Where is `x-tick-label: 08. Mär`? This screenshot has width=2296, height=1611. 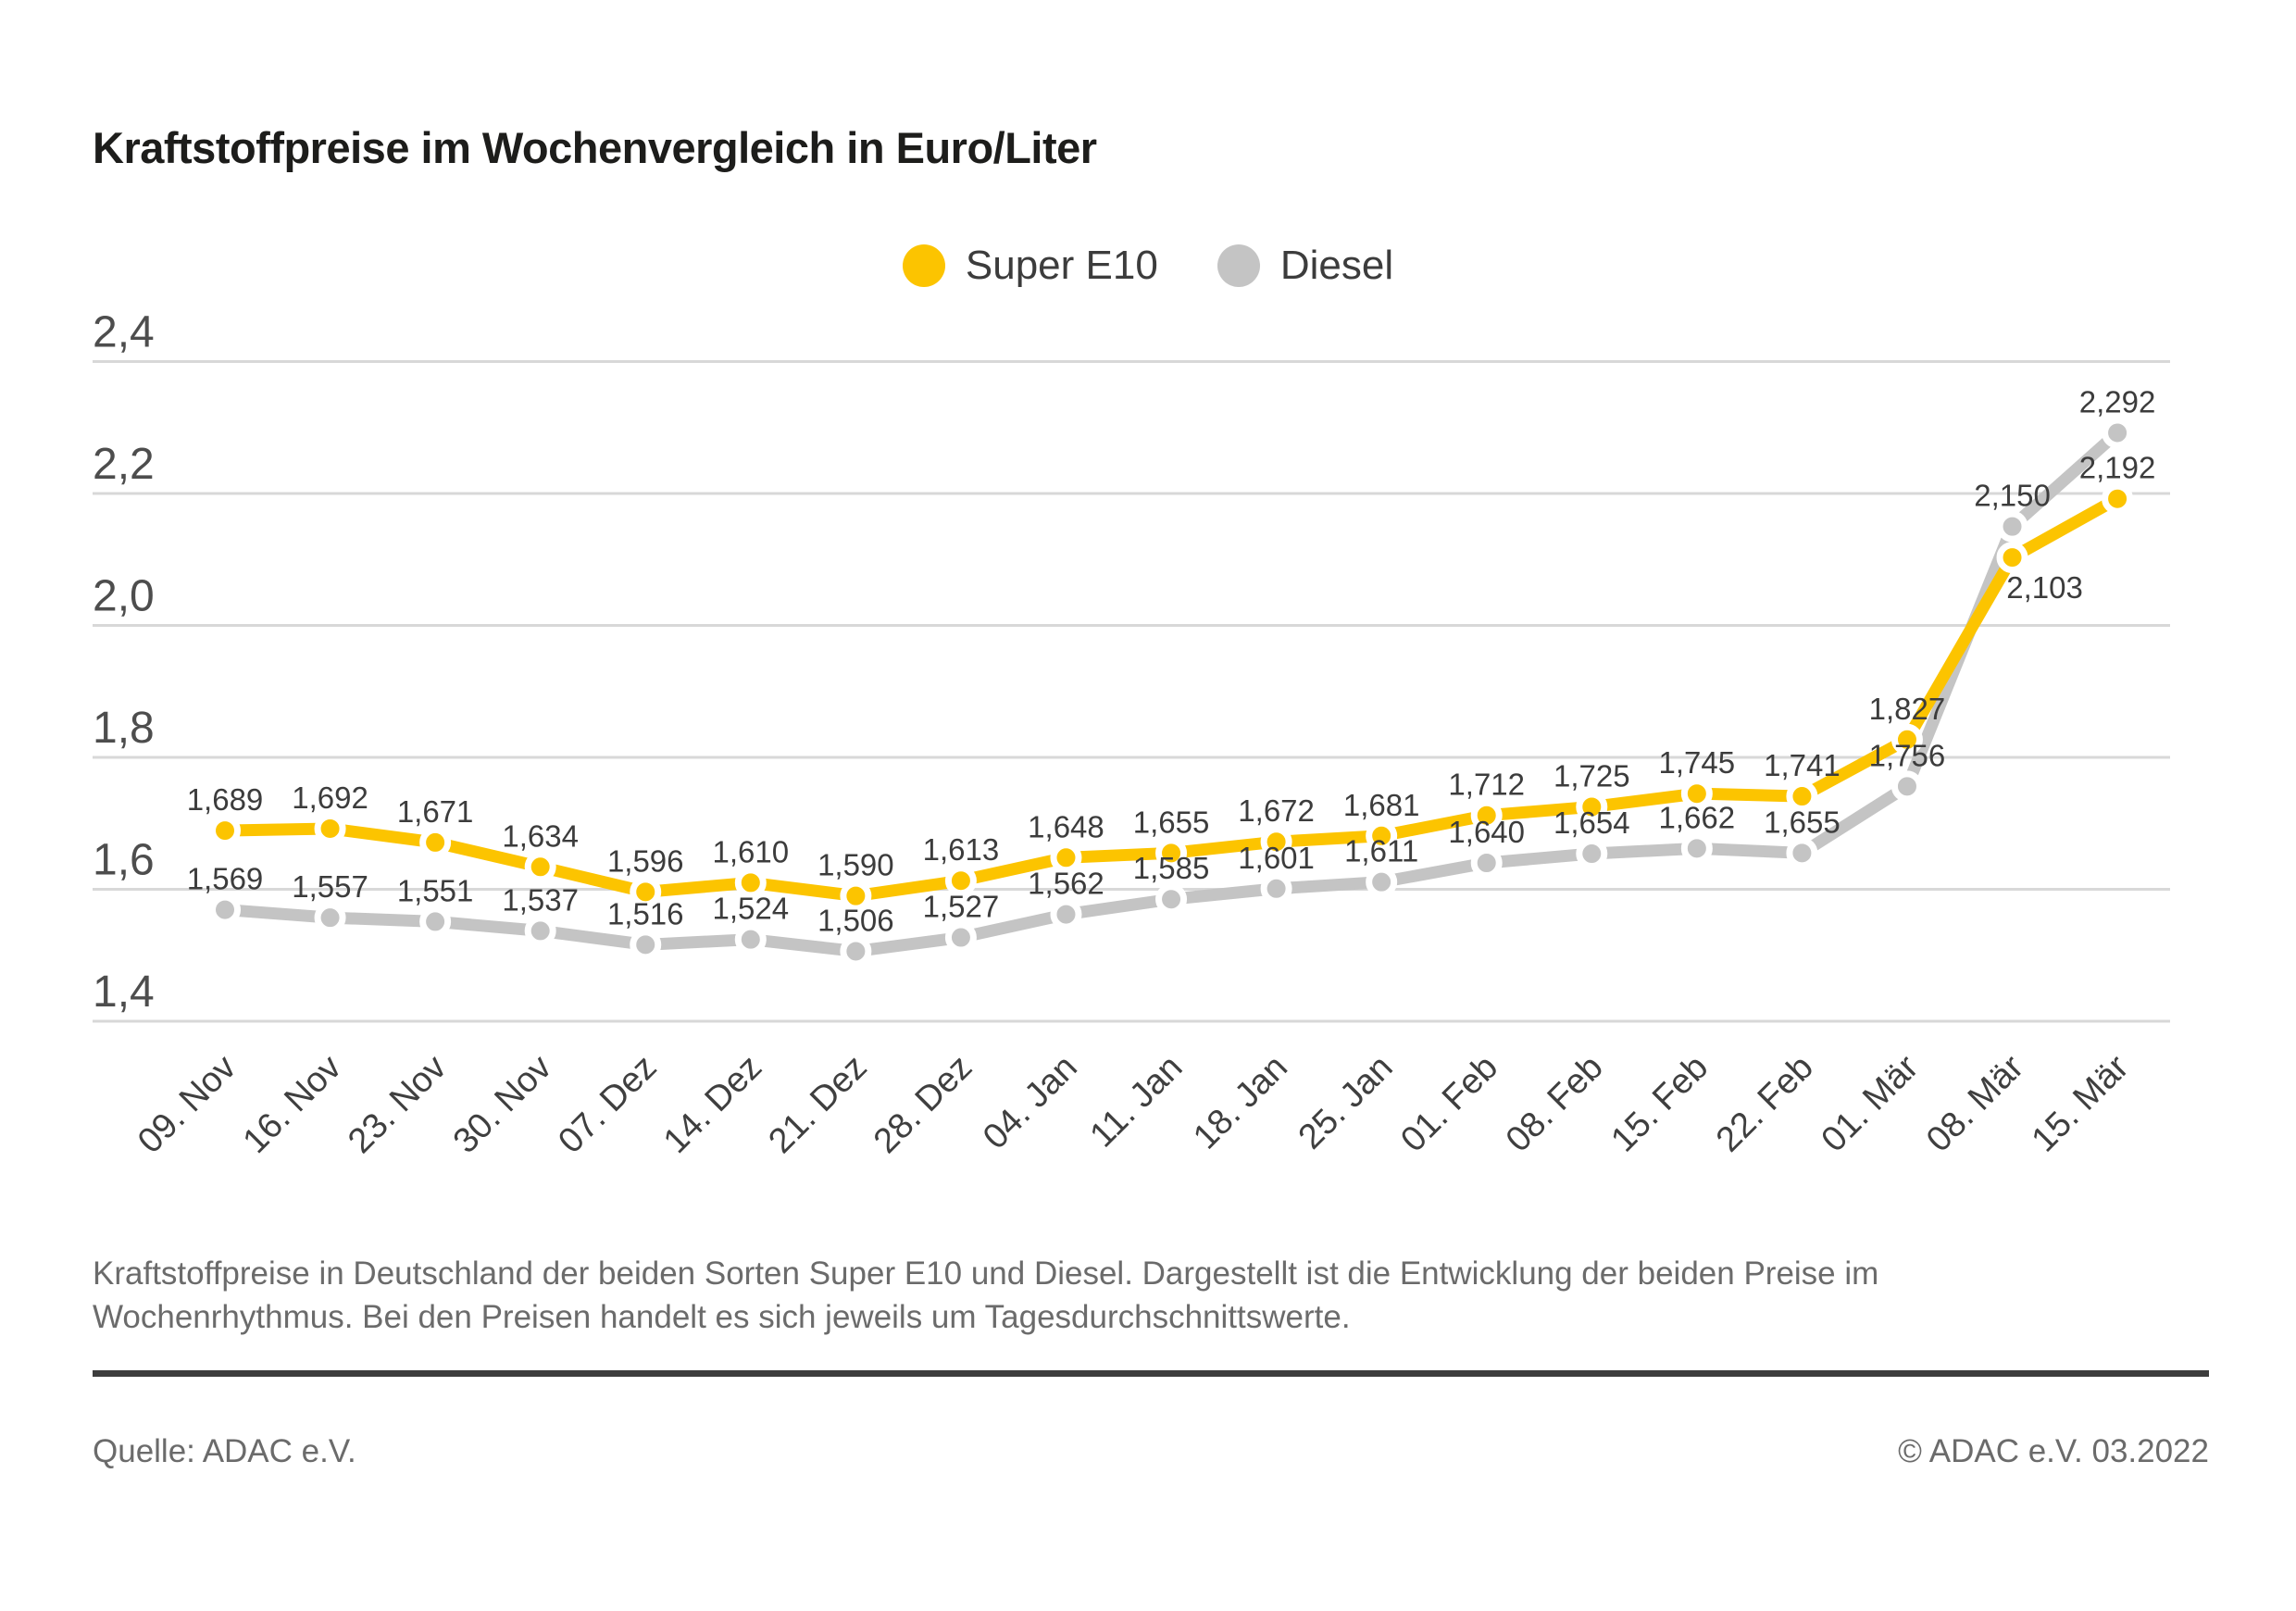
x-tick-label: 08. Mär is located at coordinates (1975, 1103).